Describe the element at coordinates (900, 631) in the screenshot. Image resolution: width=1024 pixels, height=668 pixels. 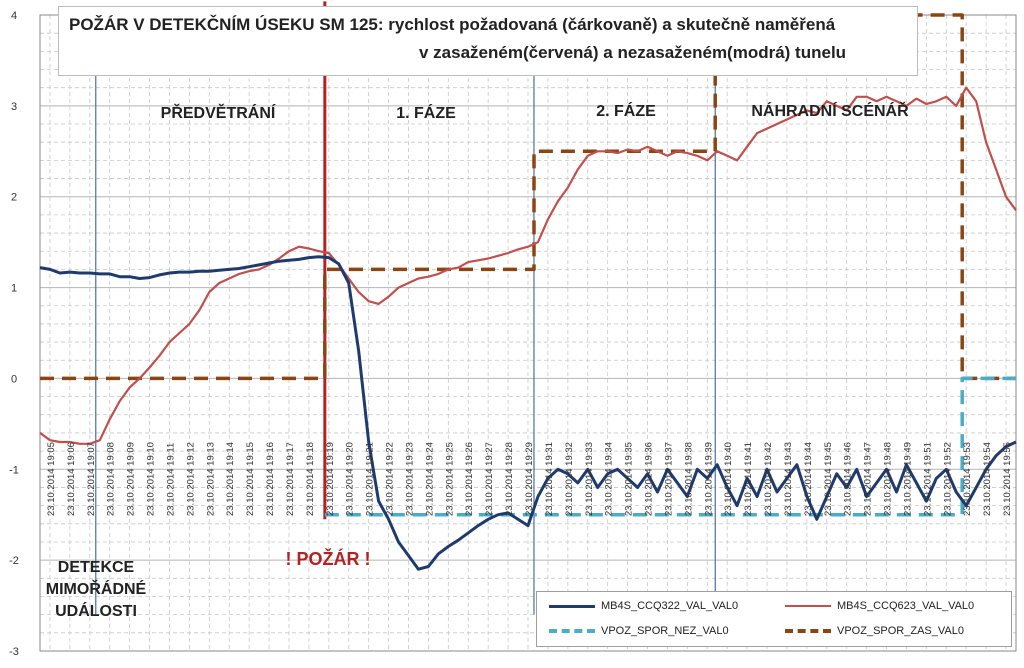
I see `legend-label-vpoz-zas: VPOZ_SPOR_ZAS_VAL0` at that location.